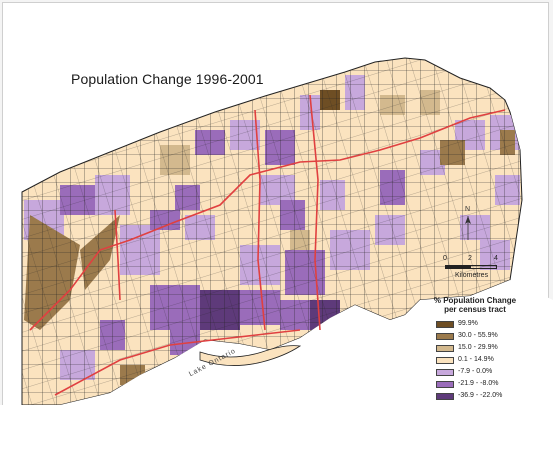 This screenshot has width=553, height=452. I want to click on legend-label: -7.9 - 0.0%, so click(475, 371).